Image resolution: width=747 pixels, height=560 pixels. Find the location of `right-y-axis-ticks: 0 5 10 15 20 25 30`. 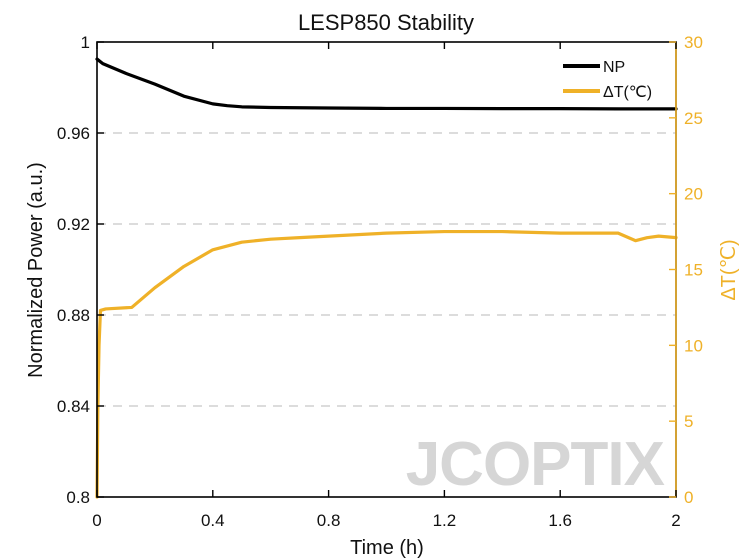

right-y-axis-ticks: 0 5 10 15 20 25 30 is located at coordinates (686, 270).